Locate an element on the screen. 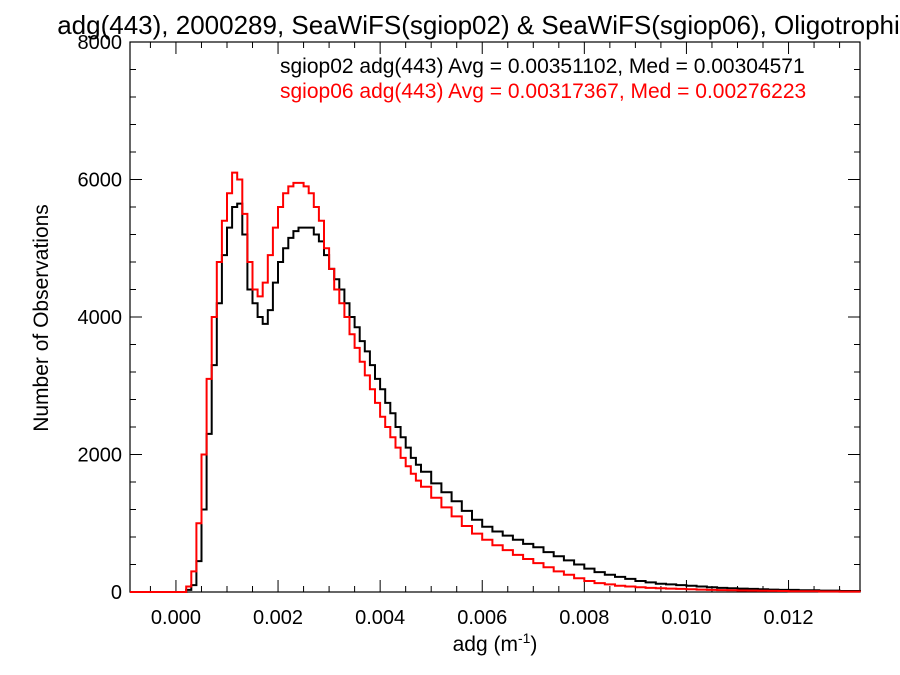 Image resolution: width=900 pixels, height=675 pixels. y-tick-label: 0 is located at coordinates (116, 593).